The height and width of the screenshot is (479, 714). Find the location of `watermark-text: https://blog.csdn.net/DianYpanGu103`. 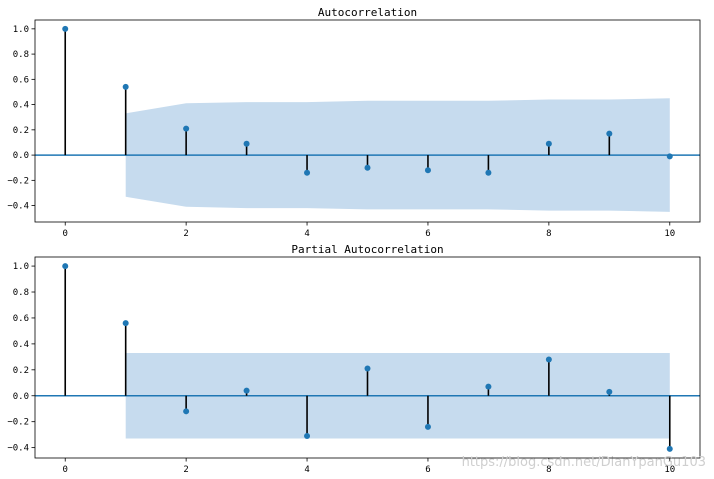

watermark-text: https://blog.csdn.net/DianYpanGu103 is located at coordinates (584, 462).